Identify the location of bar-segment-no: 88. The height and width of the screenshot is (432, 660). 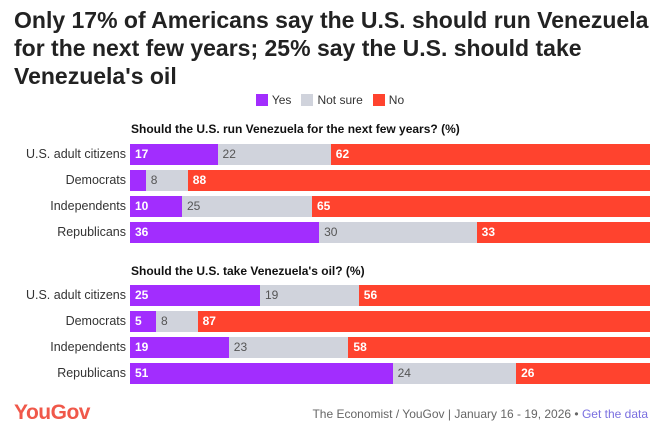
(418, 180).